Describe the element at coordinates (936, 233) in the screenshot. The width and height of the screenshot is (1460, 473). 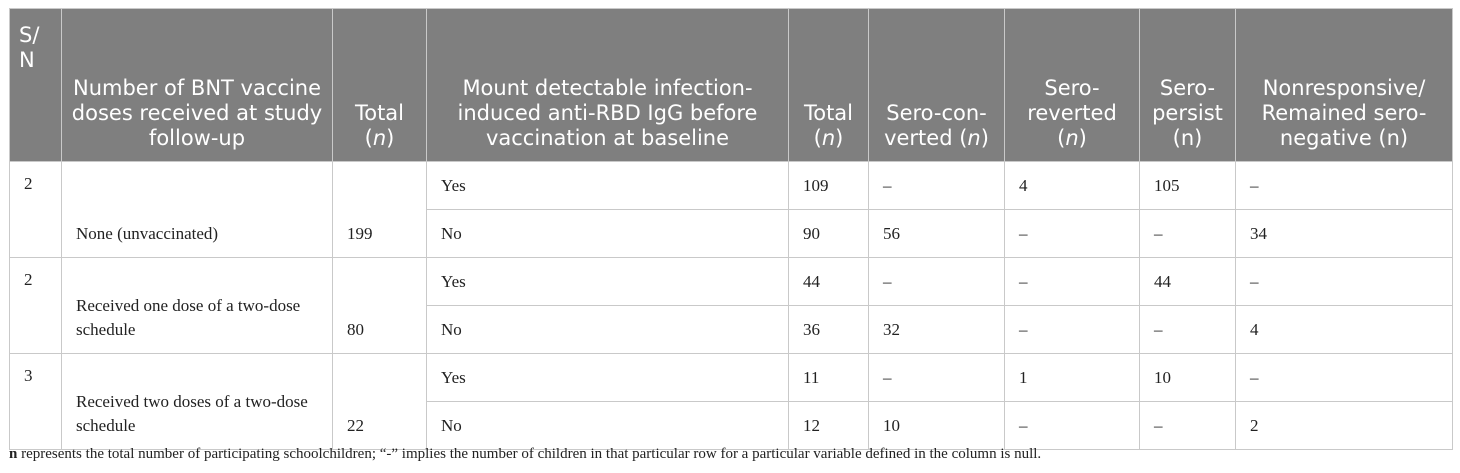
I see `cell-seroconverted: 56` at that location.